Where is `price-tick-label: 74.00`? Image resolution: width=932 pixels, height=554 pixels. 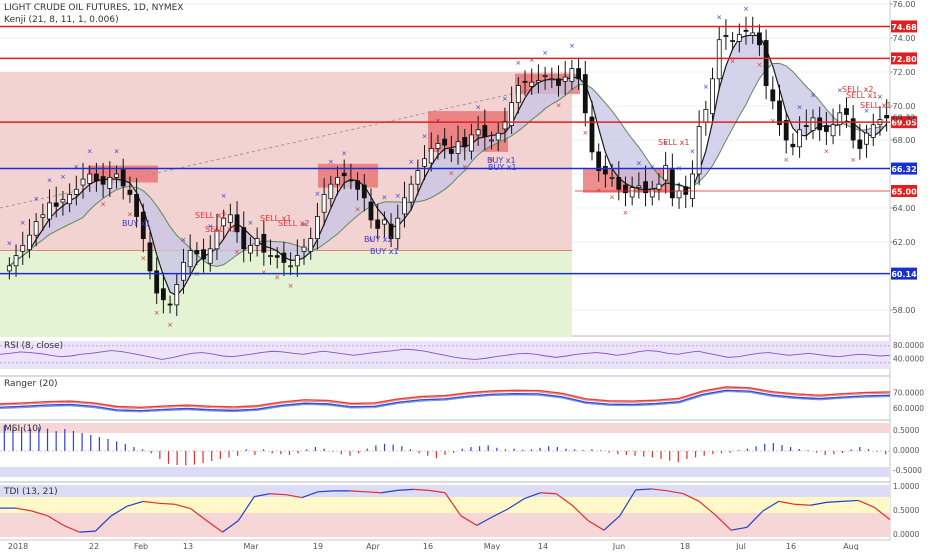
price-tick-label: 74.00 is located at coordinates (904, 38).